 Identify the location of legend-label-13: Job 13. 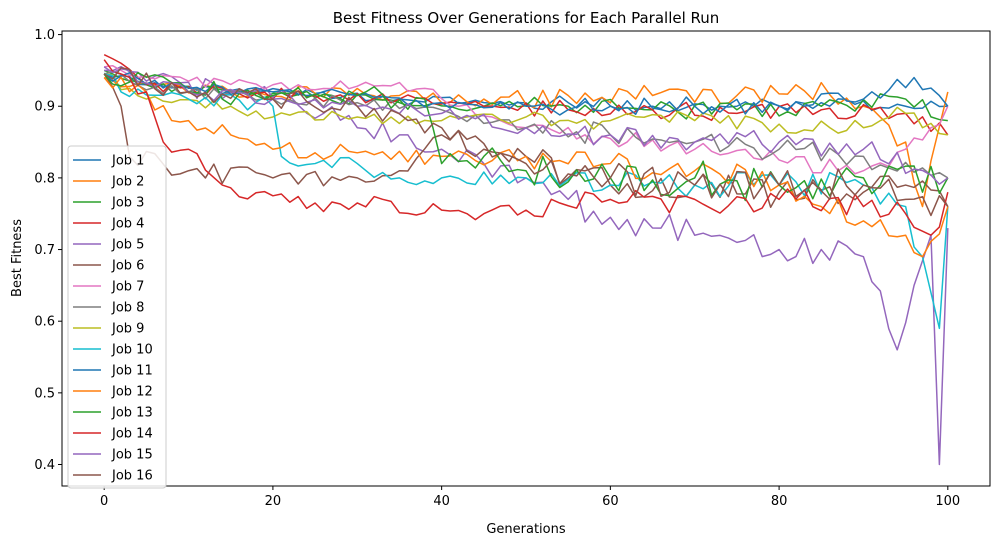
(132, 413).